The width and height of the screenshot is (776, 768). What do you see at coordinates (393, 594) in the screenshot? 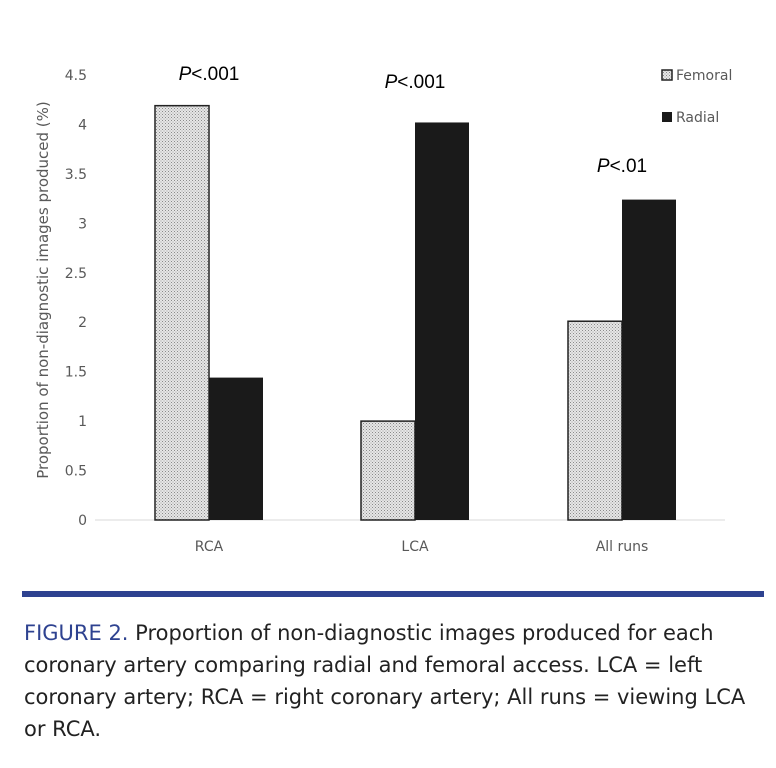
I see `caption-divider` at bounding box center [393, 594].